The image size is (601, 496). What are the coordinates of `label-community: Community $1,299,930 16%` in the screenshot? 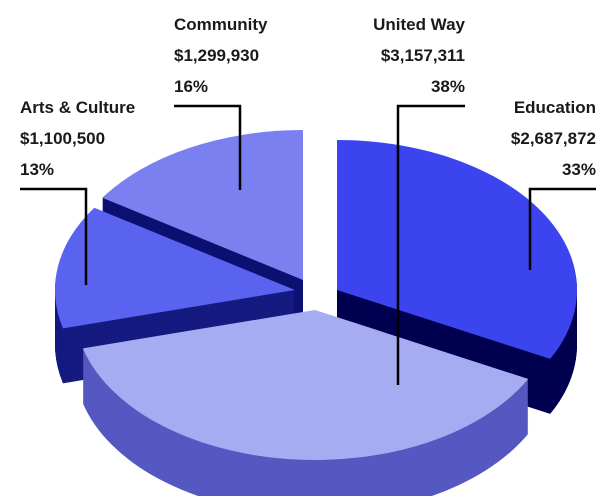 It's located at (221, 55).